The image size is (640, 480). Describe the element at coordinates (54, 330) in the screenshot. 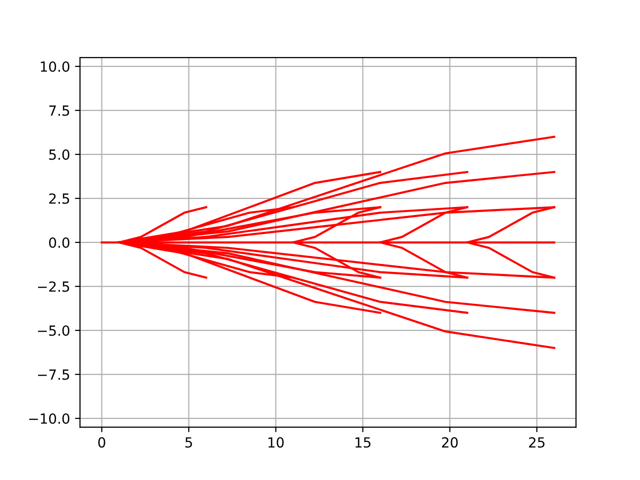

I see `y-tick-label: −5.0` at that location.